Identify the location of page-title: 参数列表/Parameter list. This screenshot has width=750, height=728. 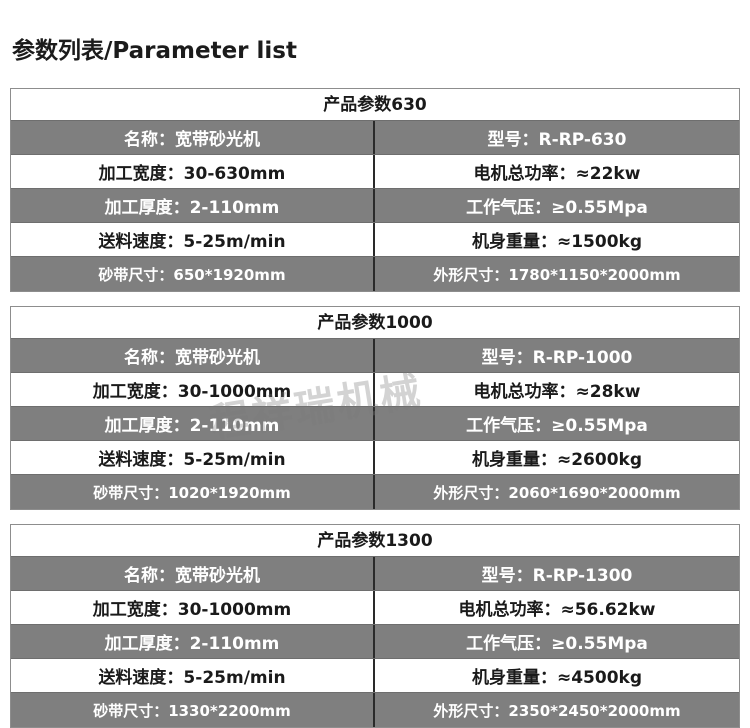
(154, 51).